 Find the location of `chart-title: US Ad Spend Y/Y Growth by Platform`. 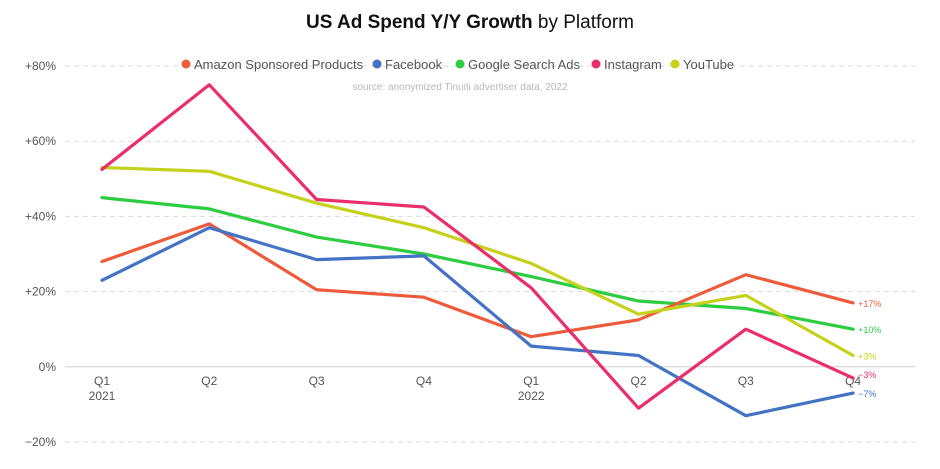

chart-title: US Ad Spend Y/Y Growth by Platform is located at coordinates (470, 22).